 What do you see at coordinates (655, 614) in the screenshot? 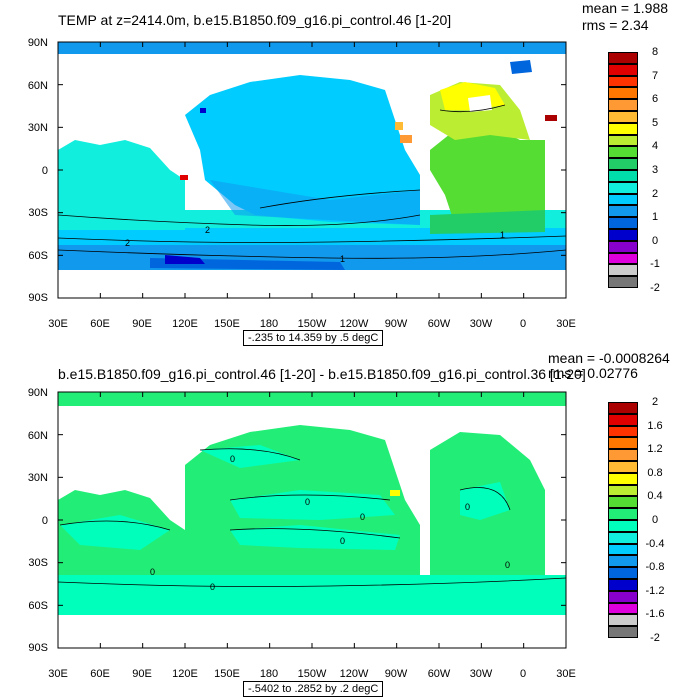
I see `colorbar-label: -1.6` at bounding box center [655, 614].